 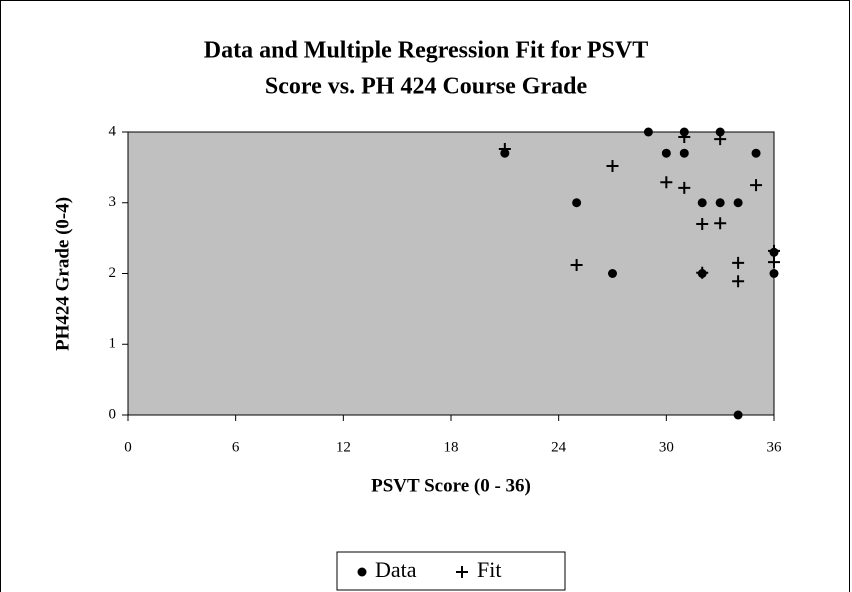 What do you see at coordinates (451, 447) in the screenshot?
I see `x-tick-label: 18` at bounding box center [451, 447].